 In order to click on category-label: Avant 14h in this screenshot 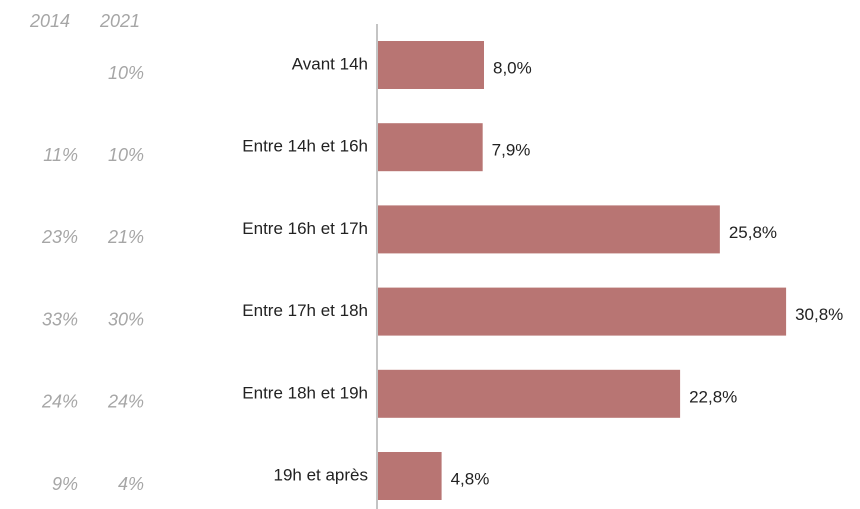, I will do `click(330, 63)`.